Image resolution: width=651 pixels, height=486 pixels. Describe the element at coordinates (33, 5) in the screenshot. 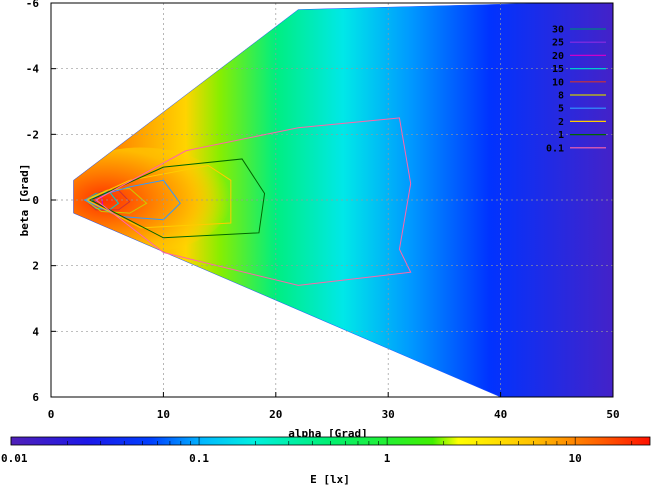

I see `y-tick-label: -6` at that location.